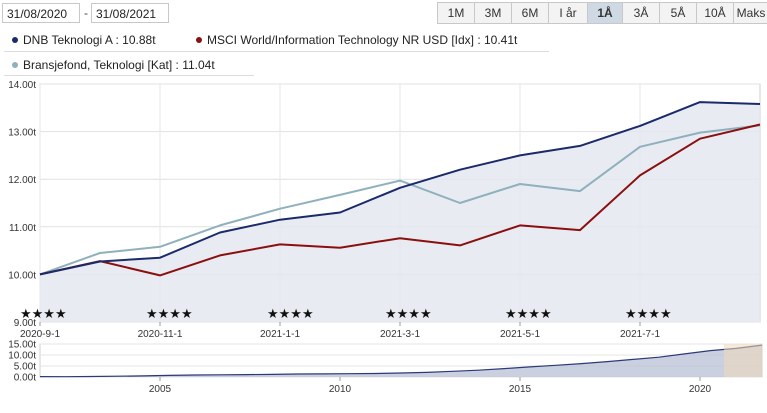 The image size is (767, 413). I want to click on navigator-x-tick-label: 2005, so click(160, 389).